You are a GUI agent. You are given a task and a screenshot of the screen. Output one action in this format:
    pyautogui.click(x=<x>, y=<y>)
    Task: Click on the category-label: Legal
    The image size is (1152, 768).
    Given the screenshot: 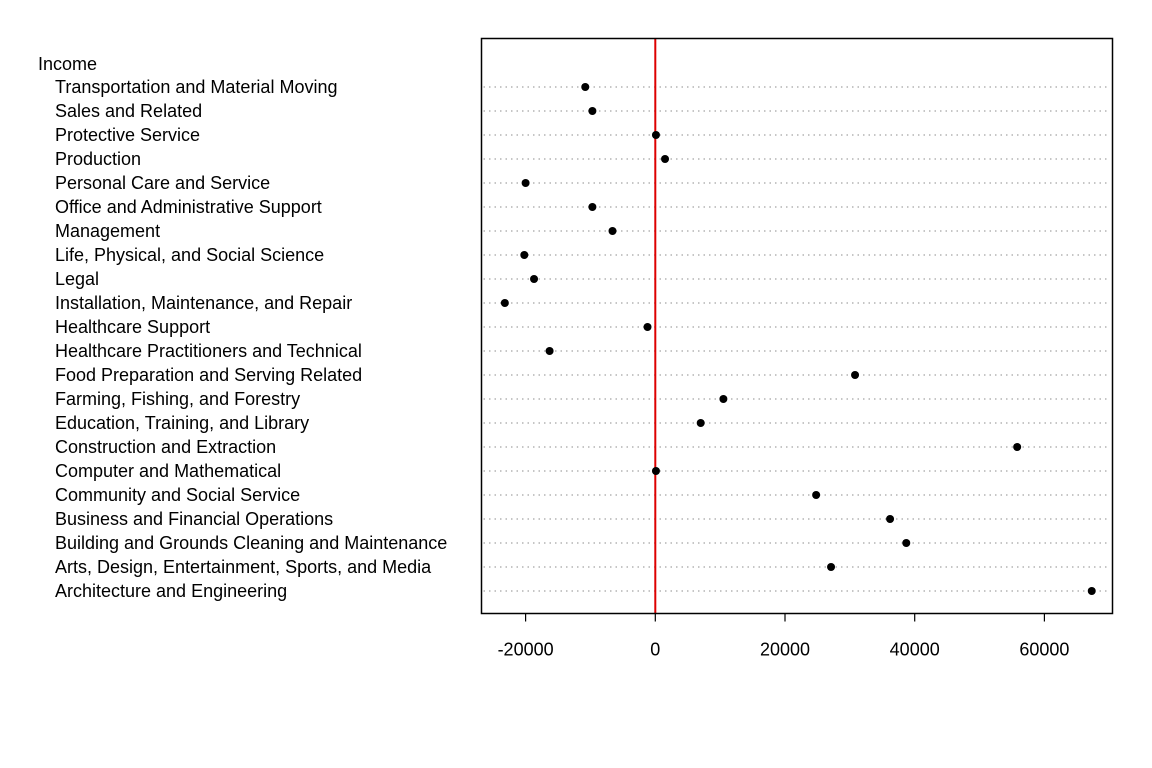 What is the action you would take?
    pyautogui.click(x=77, y=279)
    